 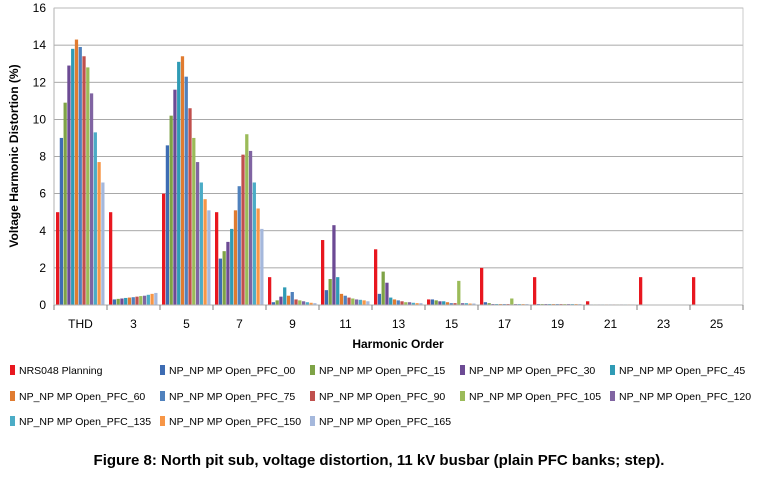 I want to click on y-tick-label: 10, so click(x=40, y=119).